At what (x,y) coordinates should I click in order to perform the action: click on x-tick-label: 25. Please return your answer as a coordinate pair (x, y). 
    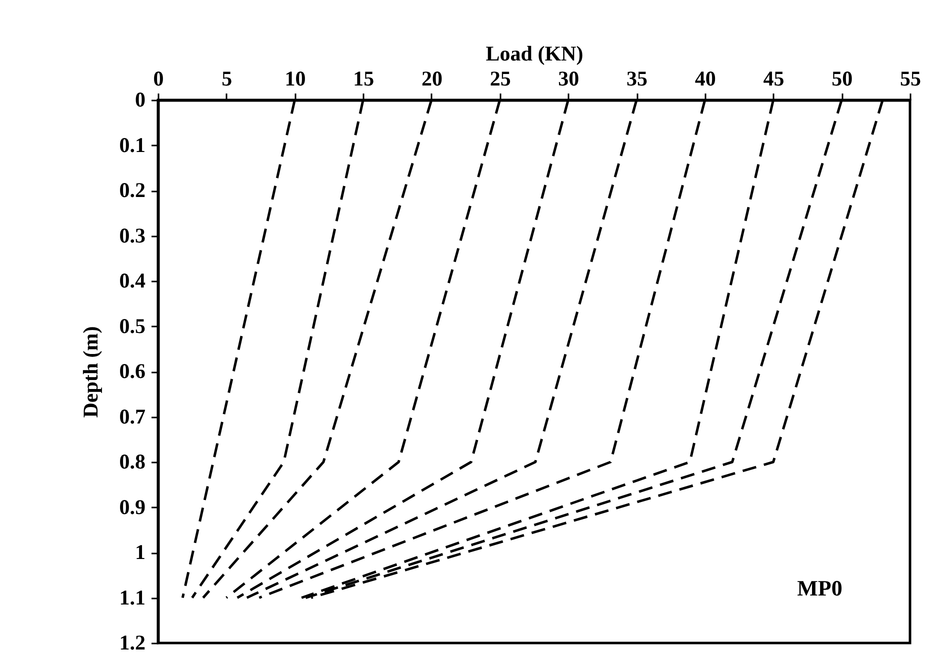
    Looking at the image, I should click on (500, 78).